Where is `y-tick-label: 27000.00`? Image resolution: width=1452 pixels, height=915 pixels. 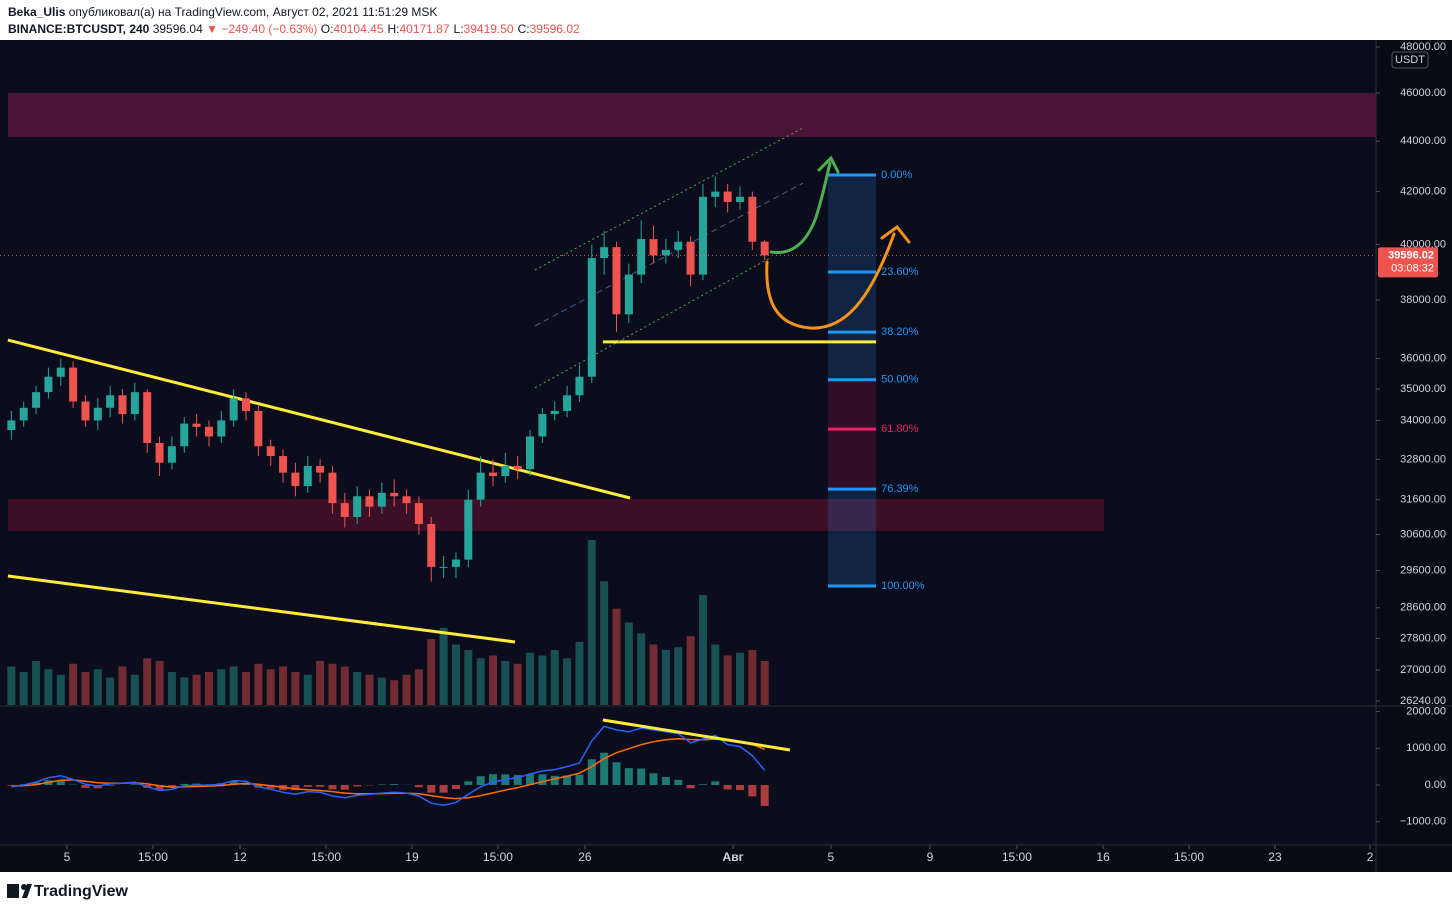
y-tick-label: 27000.00 is located at coordinates (1423, 670).